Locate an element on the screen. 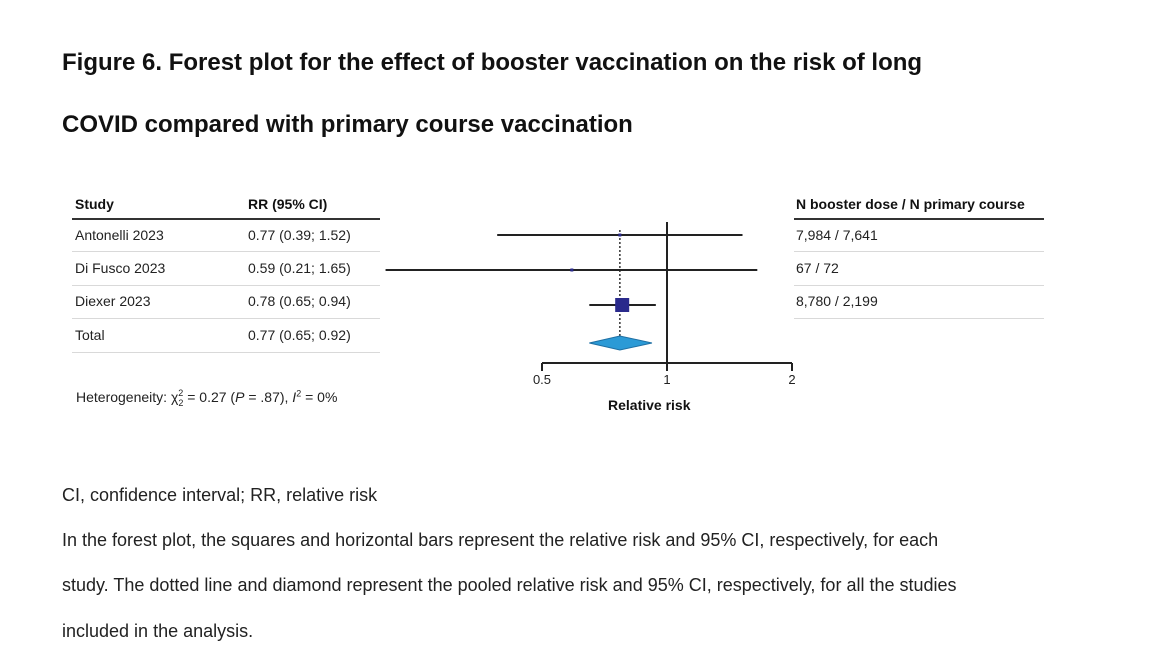 This screenshot has width=1170, height=667. study-n: 67 / 72 is located at coordinates (817, 268).